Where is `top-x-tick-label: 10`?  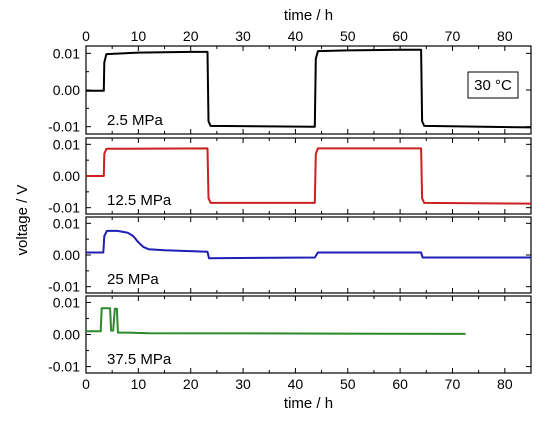 top-x-tick-label: 10 is located at coordinates (139, 36).